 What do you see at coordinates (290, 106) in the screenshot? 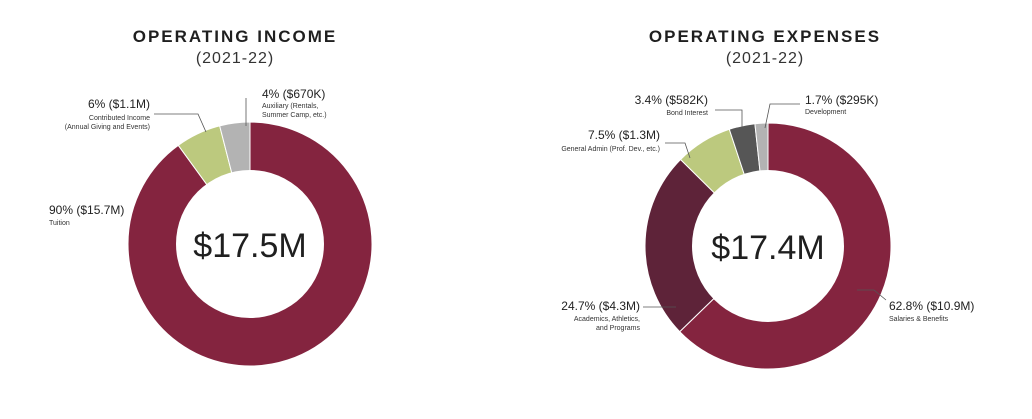
I see `auxiliary-detail-1: Auxiliary (Rentals,` at bounding box center [290, 106].